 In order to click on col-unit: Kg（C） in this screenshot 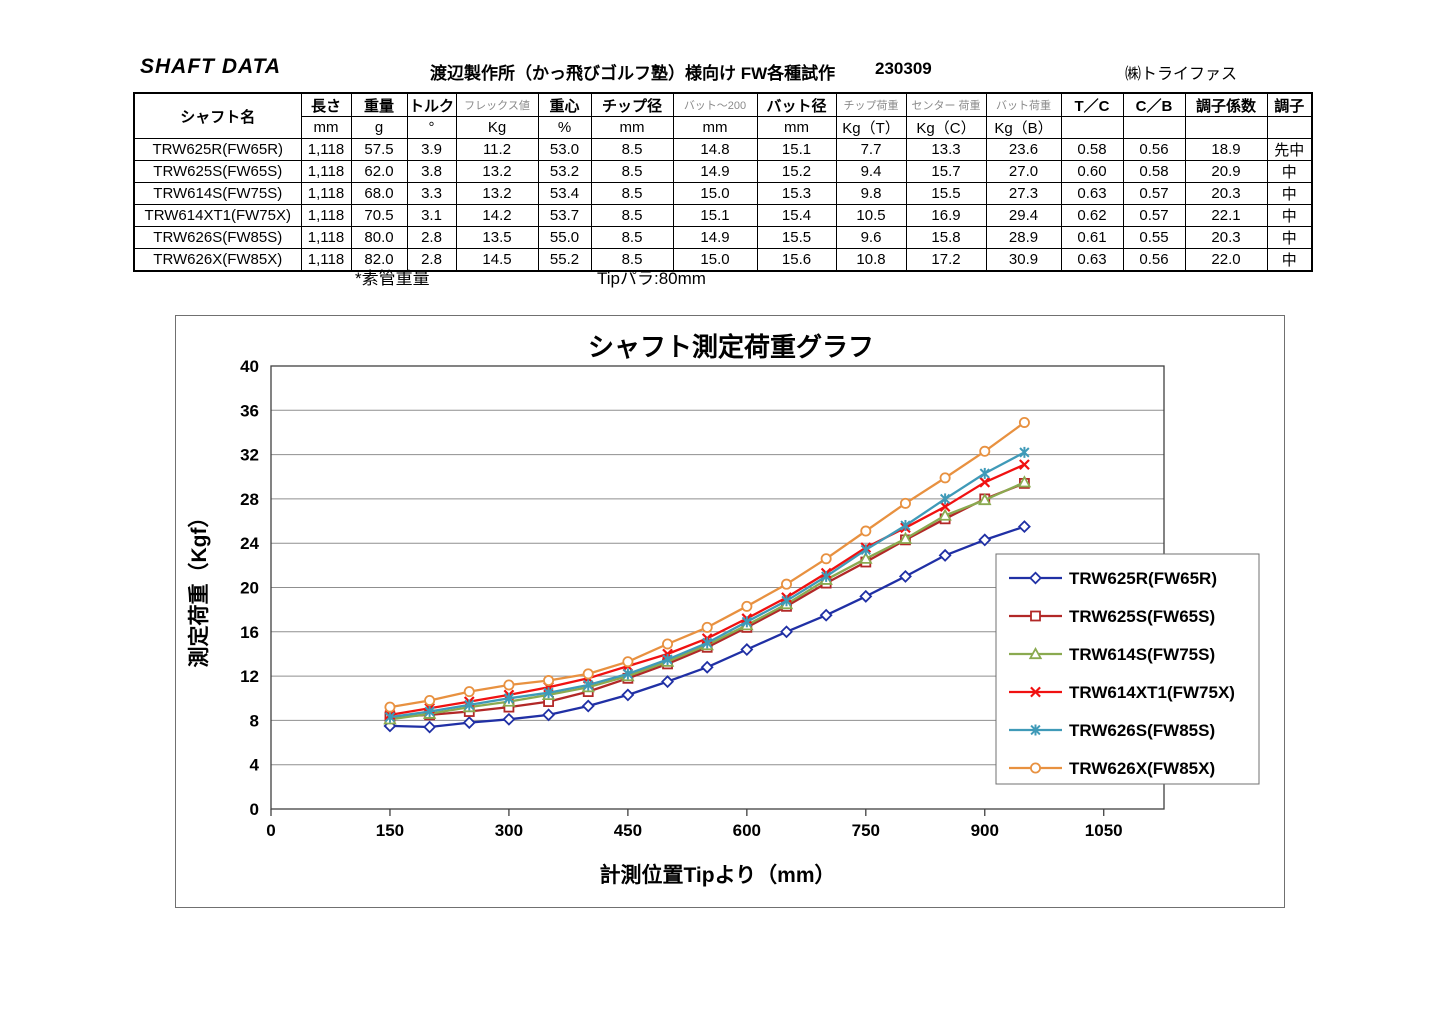, I will do `click(946, 127)`.